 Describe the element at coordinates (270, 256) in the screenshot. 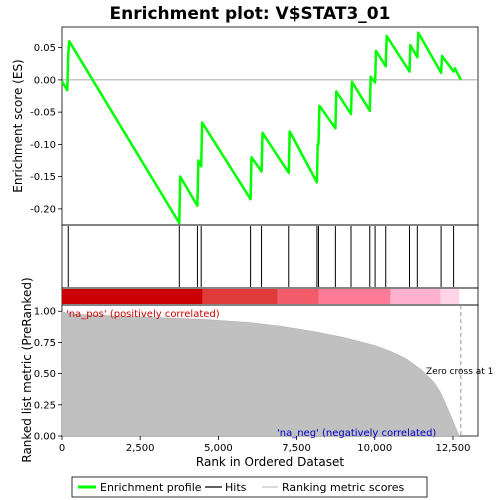

I see `hits-panel-frame` at that location.